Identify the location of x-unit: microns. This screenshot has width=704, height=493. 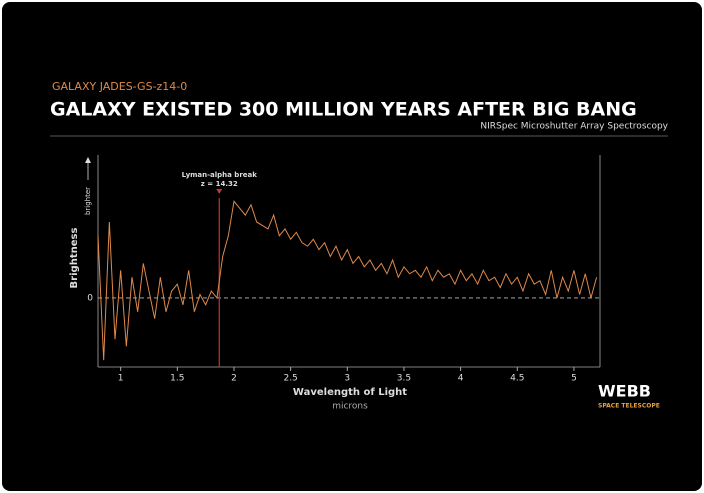
(350, 407).